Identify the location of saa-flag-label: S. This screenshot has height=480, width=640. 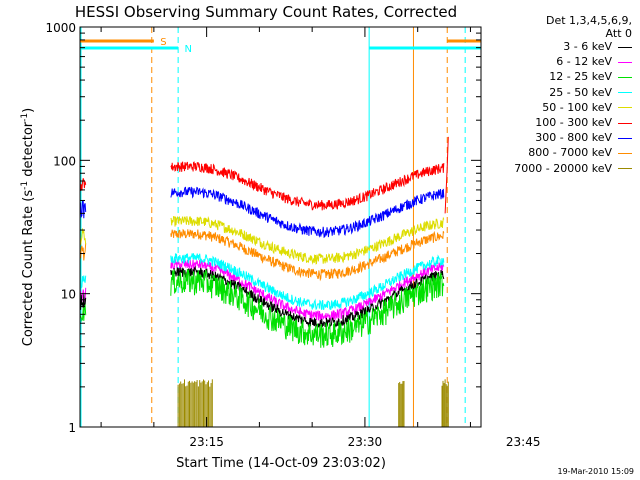
(163, 42).